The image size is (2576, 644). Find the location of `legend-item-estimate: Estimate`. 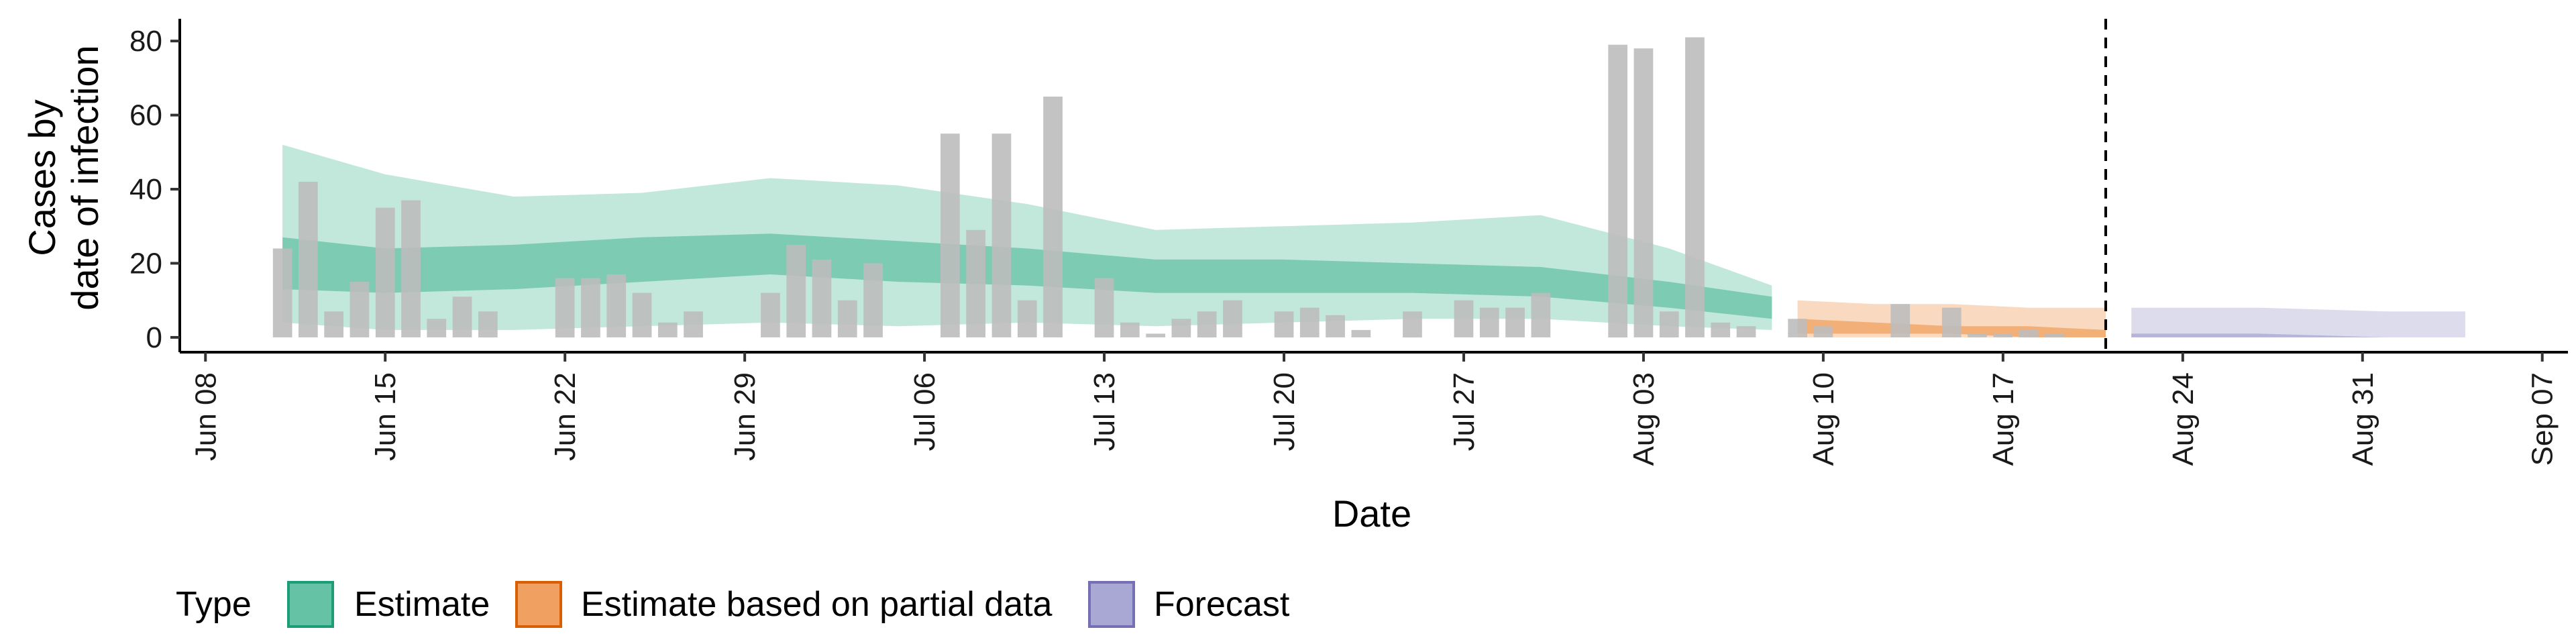

legend-item-estimate: Estimate is located at coordinates (388, 604).